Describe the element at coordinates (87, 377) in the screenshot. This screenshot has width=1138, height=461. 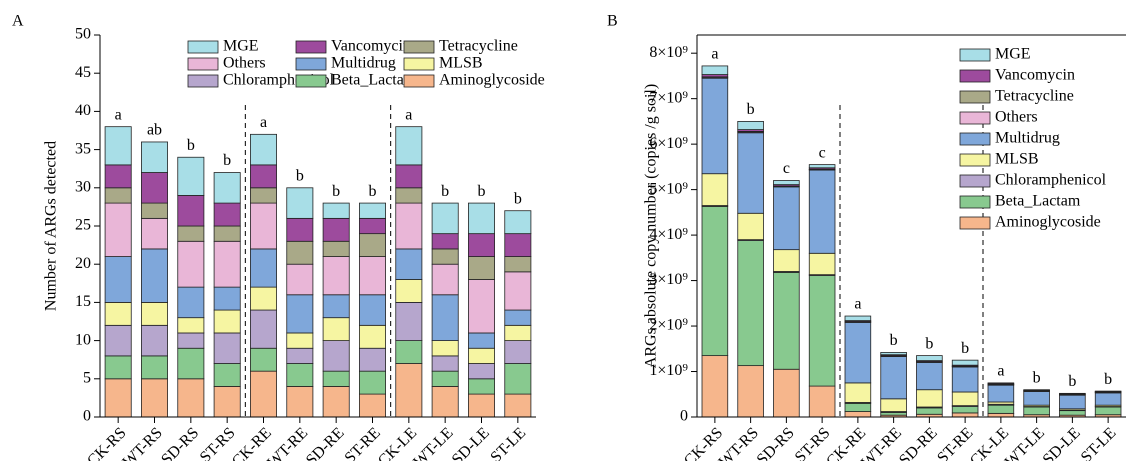
I see `y-tick-label: 5` at that location.